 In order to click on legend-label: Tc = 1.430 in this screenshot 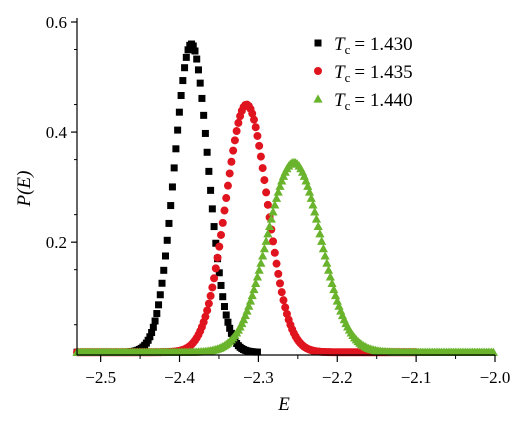, I will do `click(373, 45)`.